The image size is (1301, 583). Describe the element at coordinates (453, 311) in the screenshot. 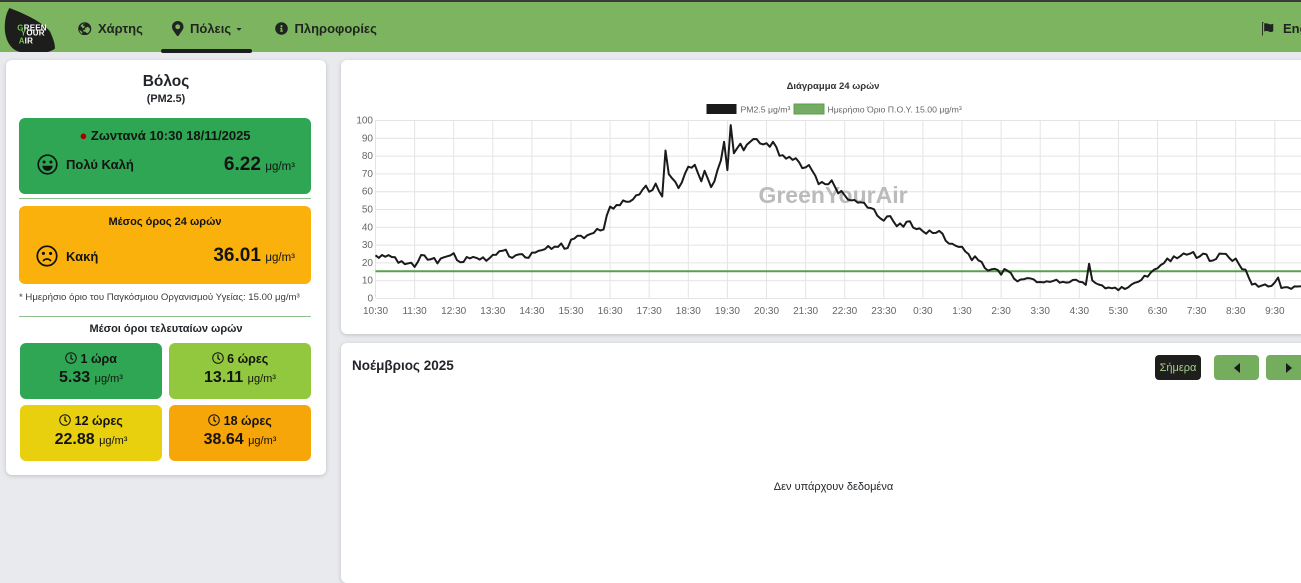

I see `svg-text: 12:30` at that location.